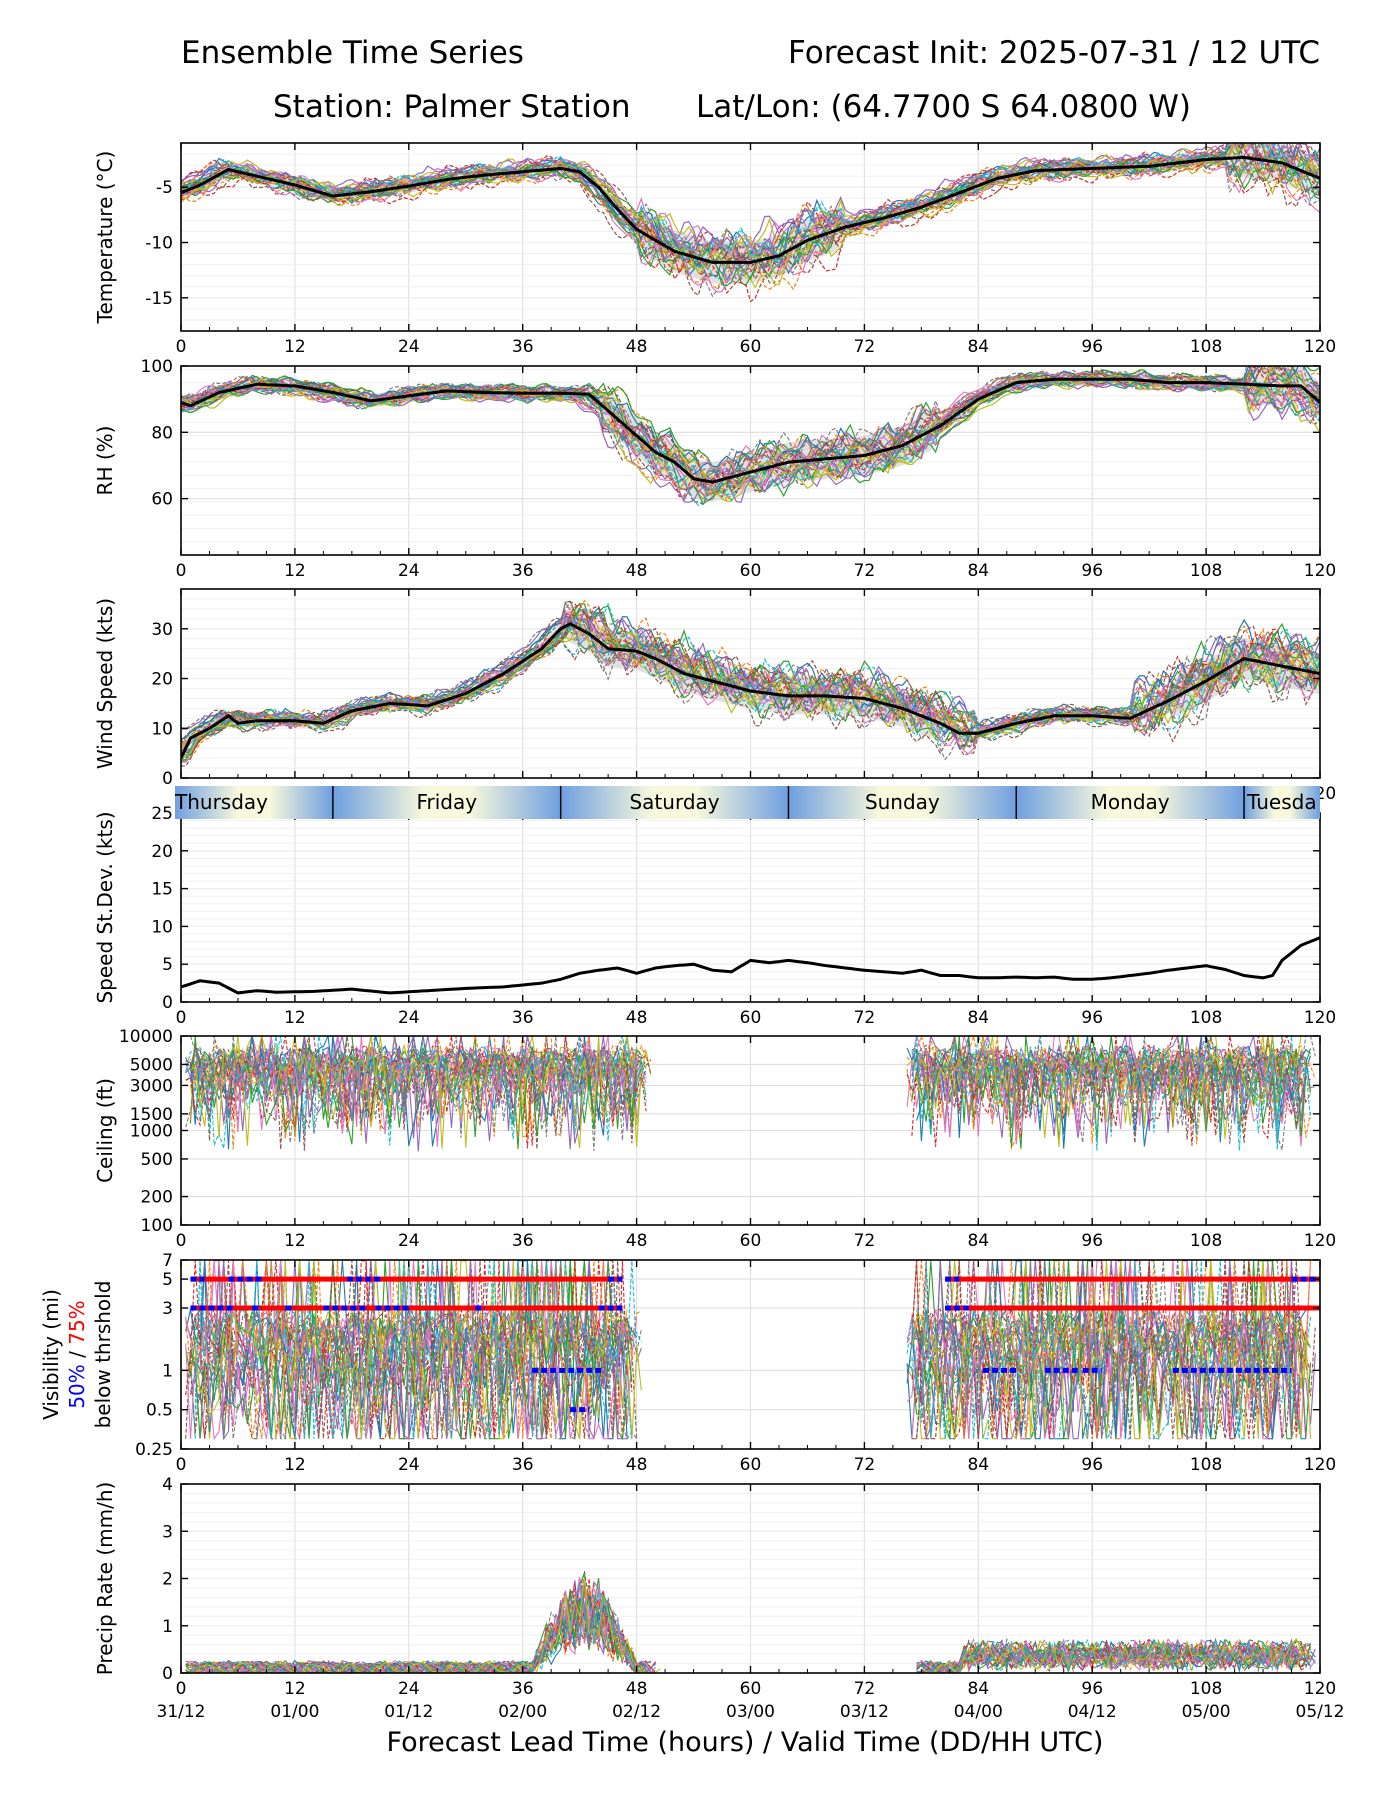 The image size is (1400, 1800). What do you see at coordinates (167, 779) in the screenshot?
I see `y-tick-label: 0` at bounding box center [167, 779].